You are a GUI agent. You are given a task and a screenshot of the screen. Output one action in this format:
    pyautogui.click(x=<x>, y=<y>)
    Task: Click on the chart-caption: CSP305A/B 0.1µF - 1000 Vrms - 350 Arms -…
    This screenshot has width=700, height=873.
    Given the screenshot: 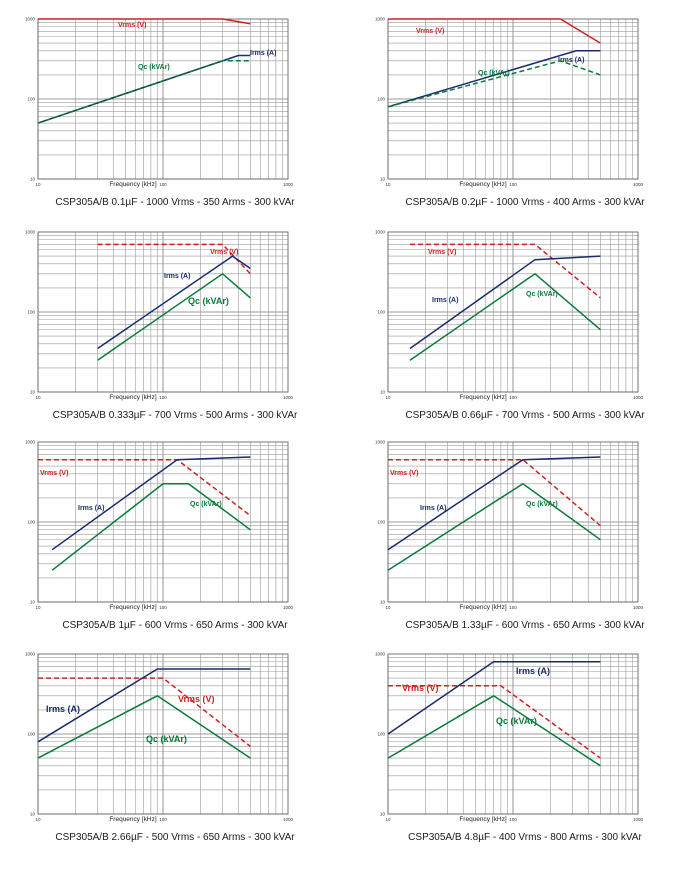 What is the action you would take?
    pyautogui.click(x=175, y=202)
    